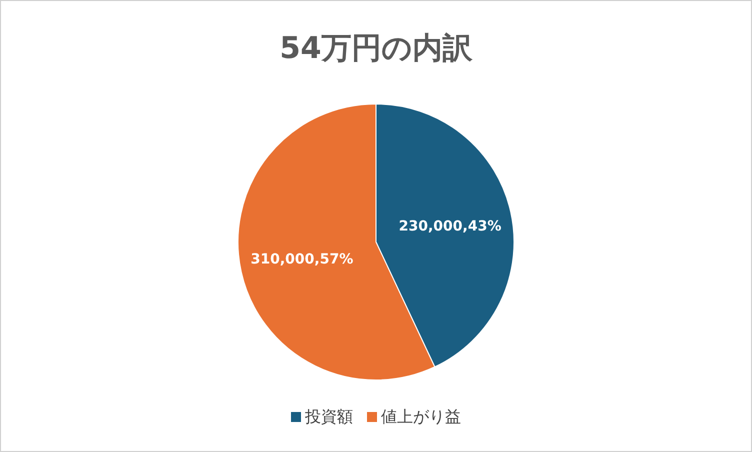 This screenshot has width=752, height=452. I want to click on legend-label: 値上がり益, so click(421, 416).